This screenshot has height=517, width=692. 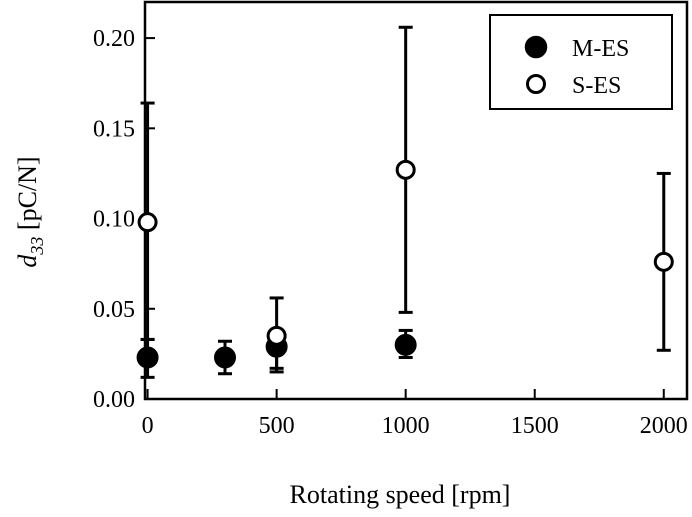 What do you see at coordinates (114, 310) in the screenshot?
I see `y-tick-label: 0.05` at bounding box center [114, 310].